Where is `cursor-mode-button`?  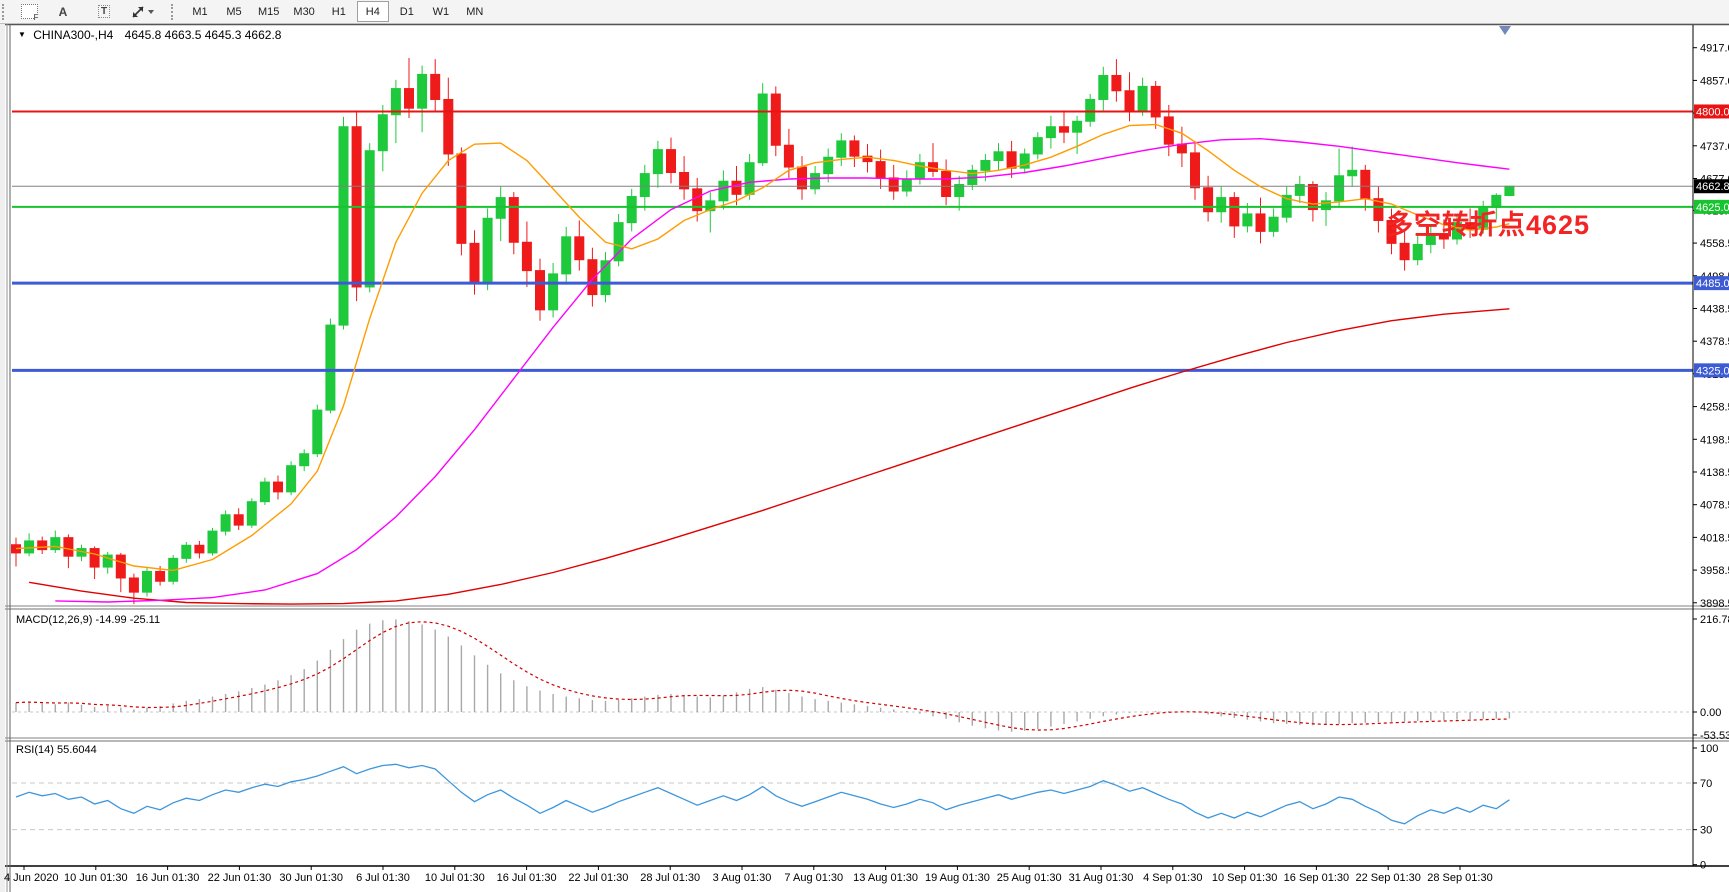 cursor-mode-button is located at coordinates (142, 11).